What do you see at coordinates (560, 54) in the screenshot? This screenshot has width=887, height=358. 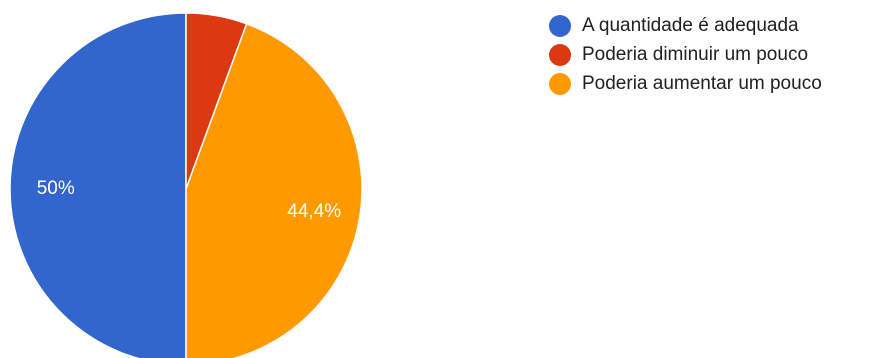 I see `legend-swatch-diminuir` at bounding box center [560, 54].